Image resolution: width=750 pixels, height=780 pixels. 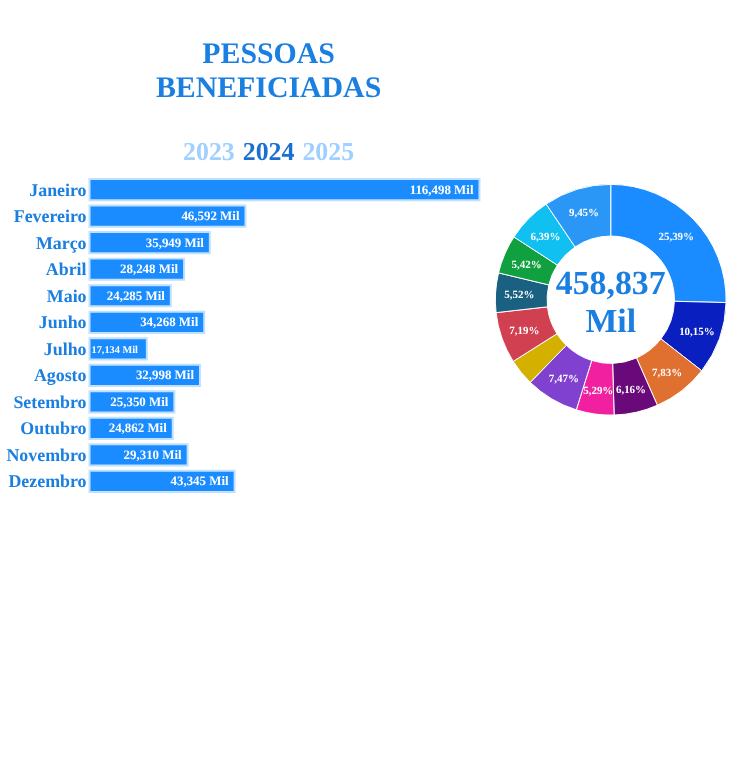 What do you see at coordinates (48, 481) in the screenshot?
I see `y-tick-label: Dezembro` at bounding box center [48, 481].